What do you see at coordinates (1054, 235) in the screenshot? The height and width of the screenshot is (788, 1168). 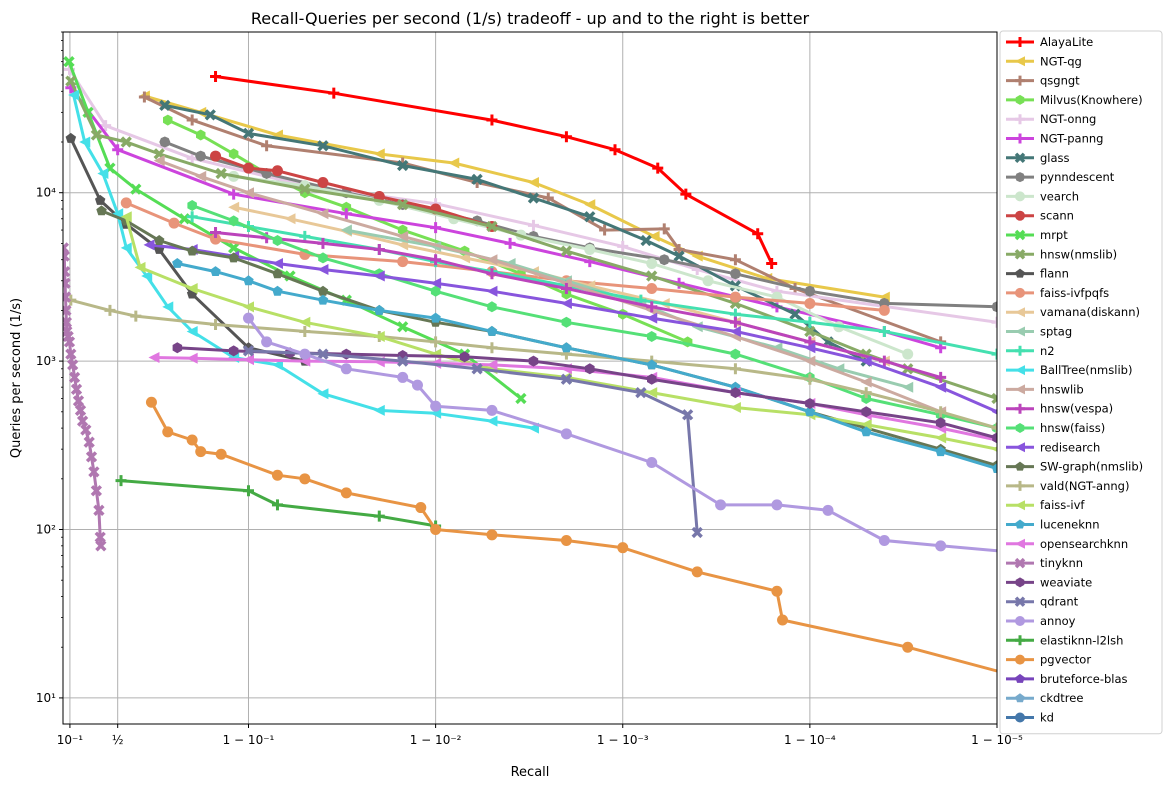 I see `legend-label: mrpt` at bounding box center [1054, 235].